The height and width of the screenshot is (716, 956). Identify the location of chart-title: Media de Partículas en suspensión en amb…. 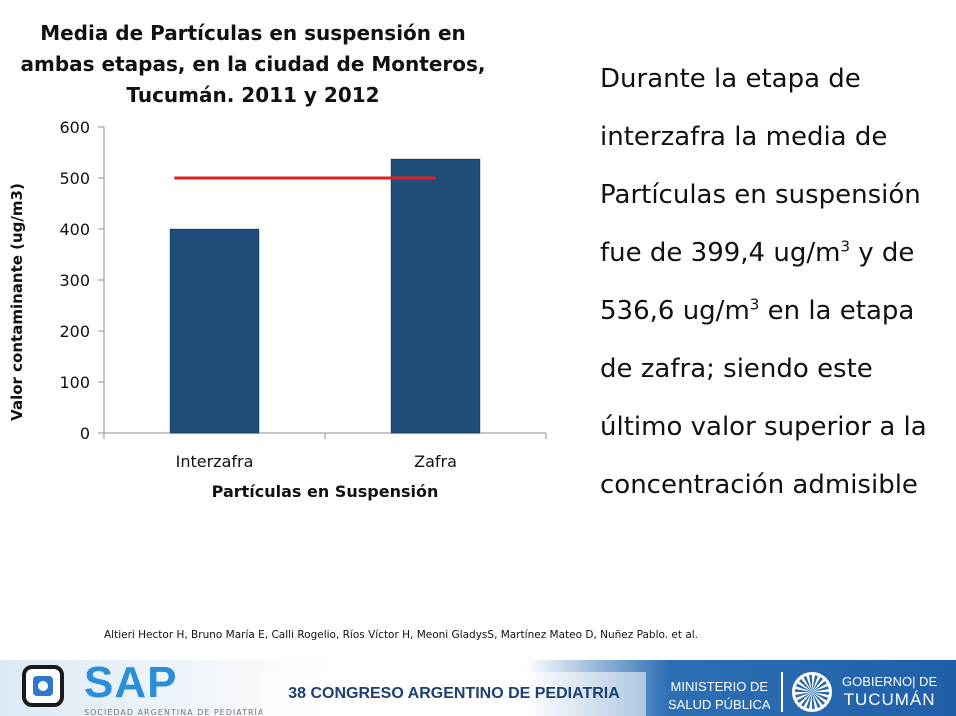
(253, 64).